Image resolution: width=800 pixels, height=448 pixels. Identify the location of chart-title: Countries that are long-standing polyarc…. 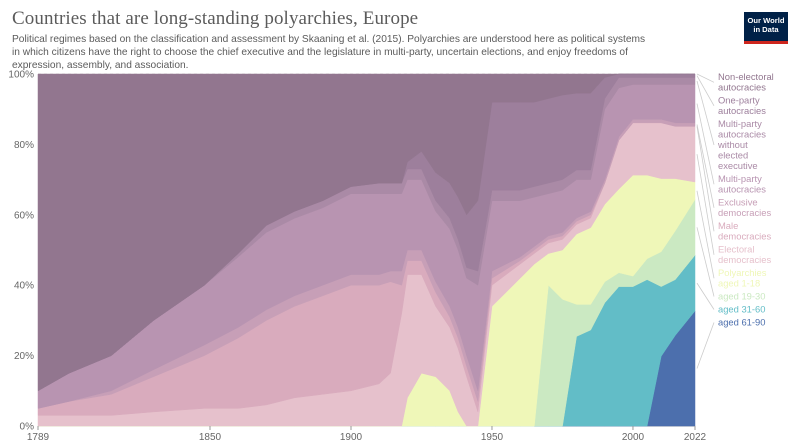
(215, 18).